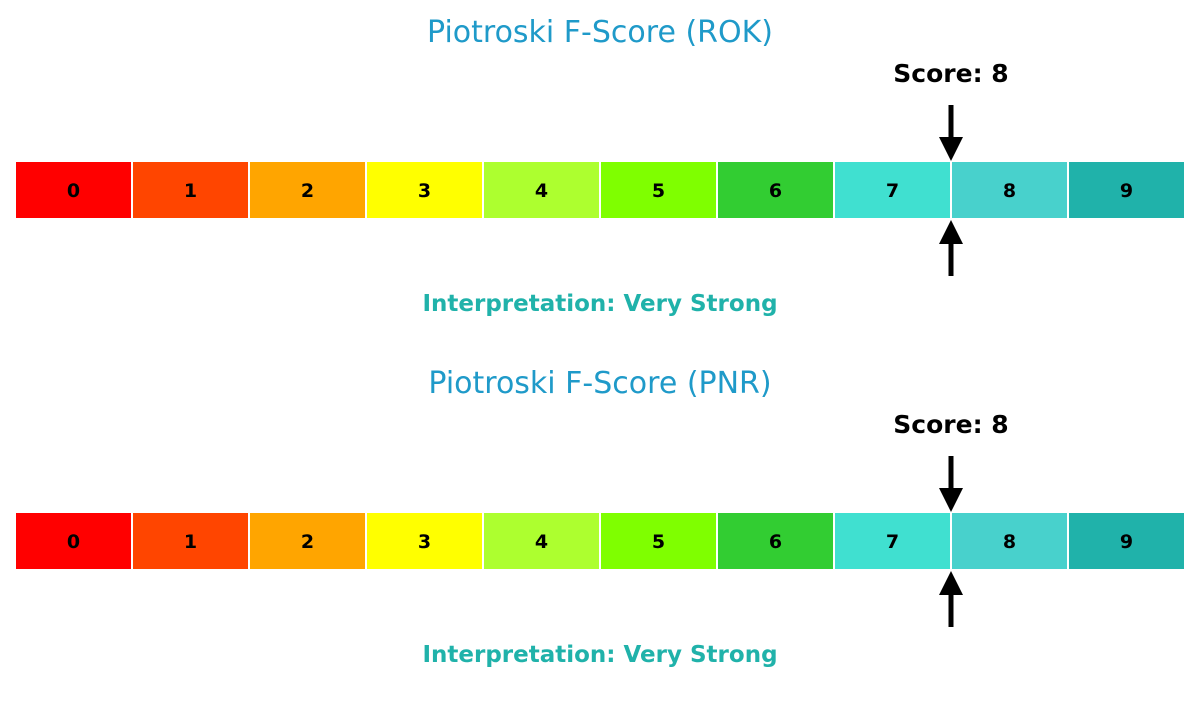 This screenshot has height=702, width=1200. What do you see at coordinates (600, 32) in the screenshot?
I see `chart-title: Piotroski F-Score (ROK)` at bounding box center [600, 32].